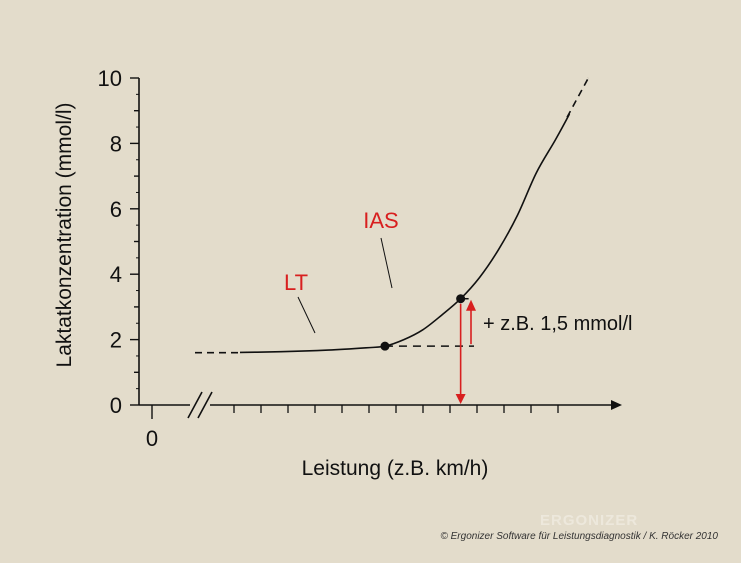 The width and height of the screenshot is (741, 563). I want to click on x-tick-label-0: 0, so click(152, 438).